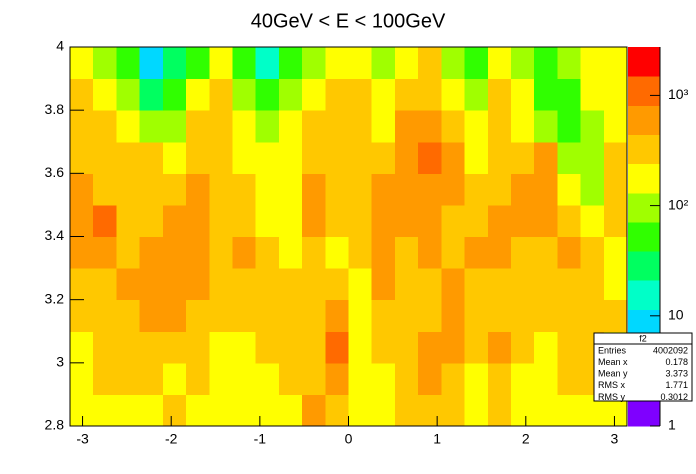 Image resolution: width=696 pixels, height=474 pixels. What do you see at coordinates (348, 21) in the screenshot?
I see `chart-title: 40GeV < E < 100GeV` at bounding box center [348, 21].